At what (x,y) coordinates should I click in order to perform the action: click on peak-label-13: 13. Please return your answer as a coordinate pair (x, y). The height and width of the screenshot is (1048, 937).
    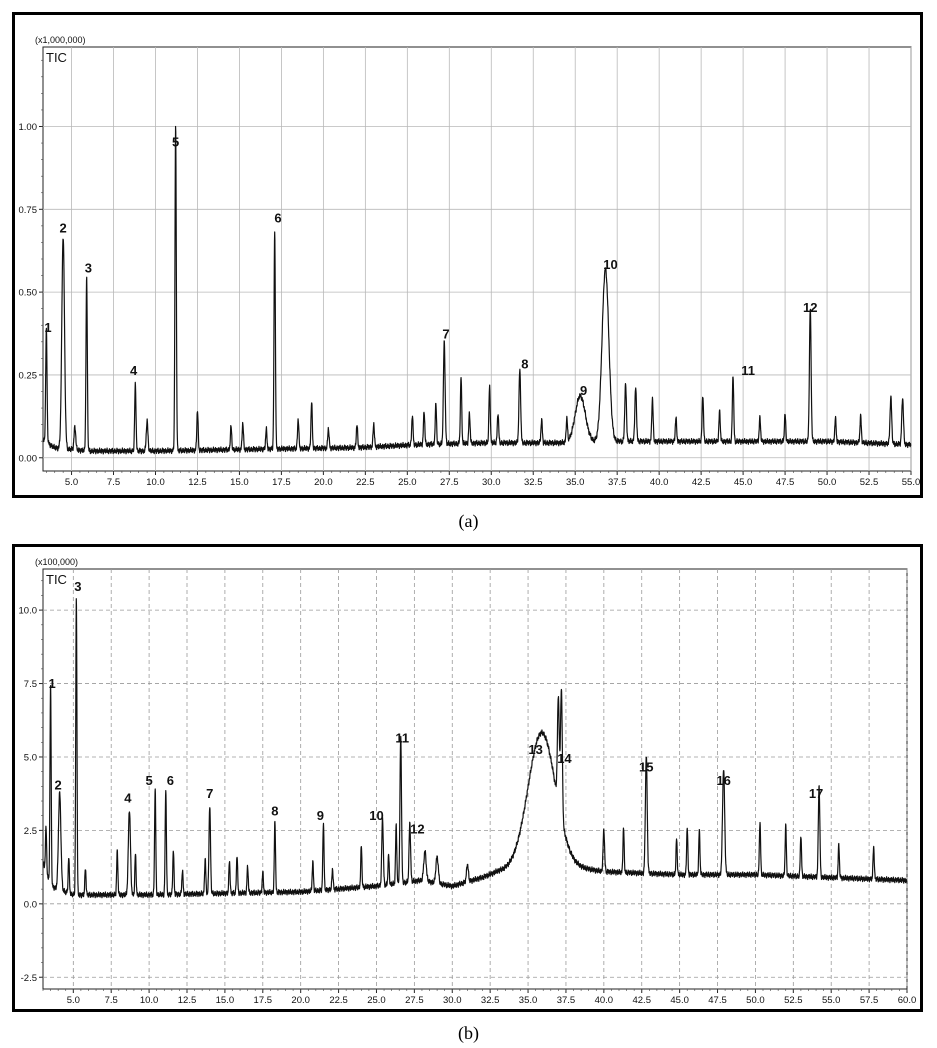
    Looking at the image, I should click on (535, 749).